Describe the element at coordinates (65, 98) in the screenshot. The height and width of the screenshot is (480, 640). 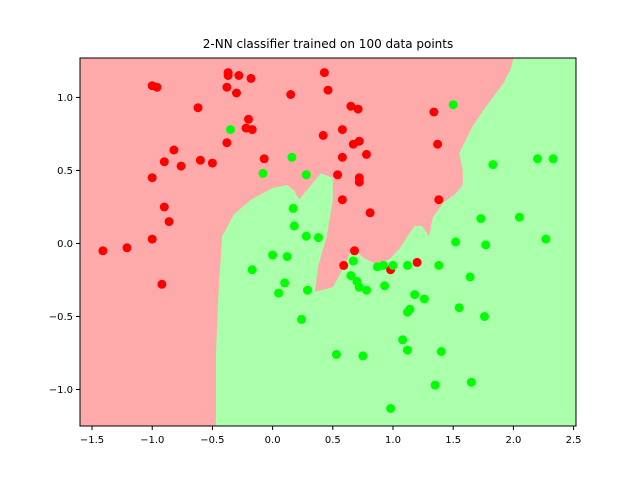
I see `y-tick-label: 1.0` at that location.